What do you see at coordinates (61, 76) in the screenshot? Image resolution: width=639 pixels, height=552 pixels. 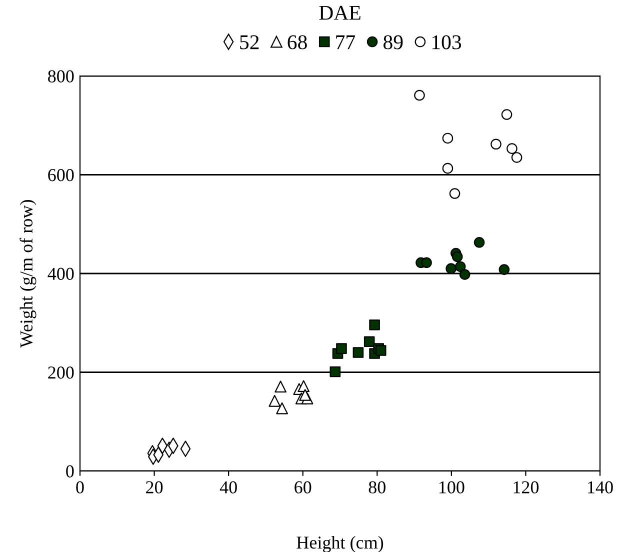 I see `y-tick-label: 800` at bounding box center [61, 76].